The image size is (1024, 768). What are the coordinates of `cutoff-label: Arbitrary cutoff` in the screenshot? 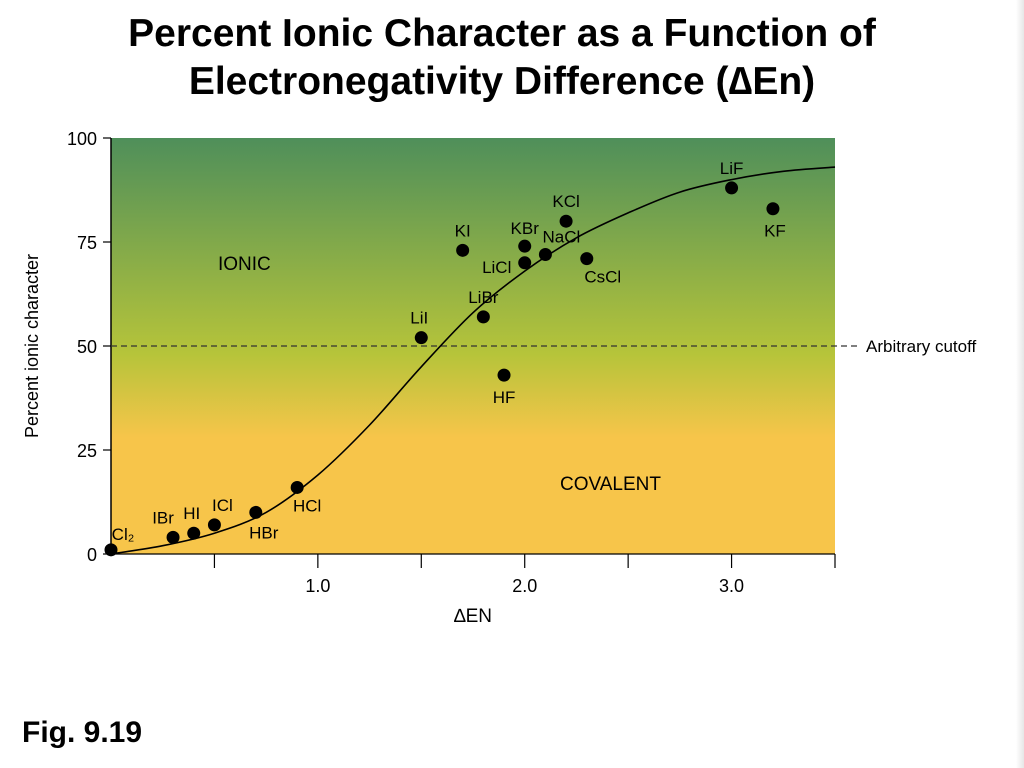 It's located at (921, 346).